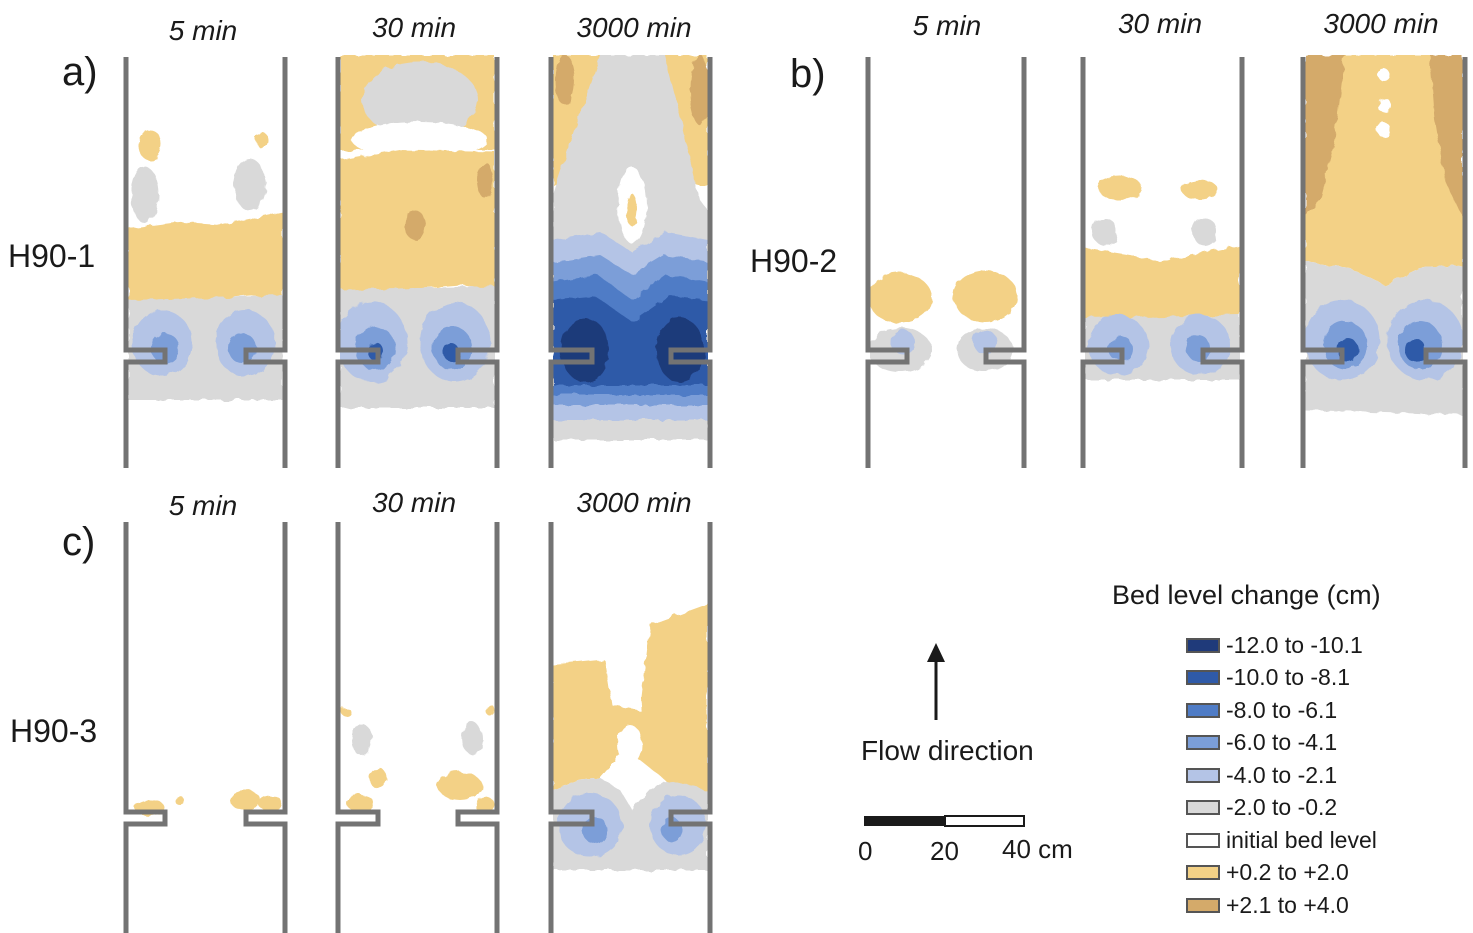  Describe the element at coordinates (52, 256) in the screenshot. I see `row-label-h90-1: H90-1` at that location.